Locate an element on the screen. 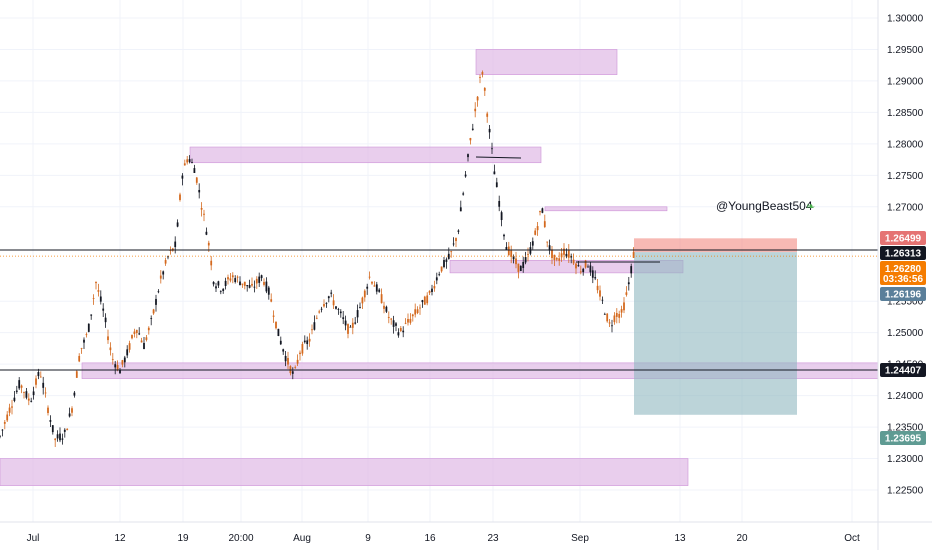 Image resolution: width=932 pixels, height=550 pixels. short-position-tool is located at coordinates (715, 326).